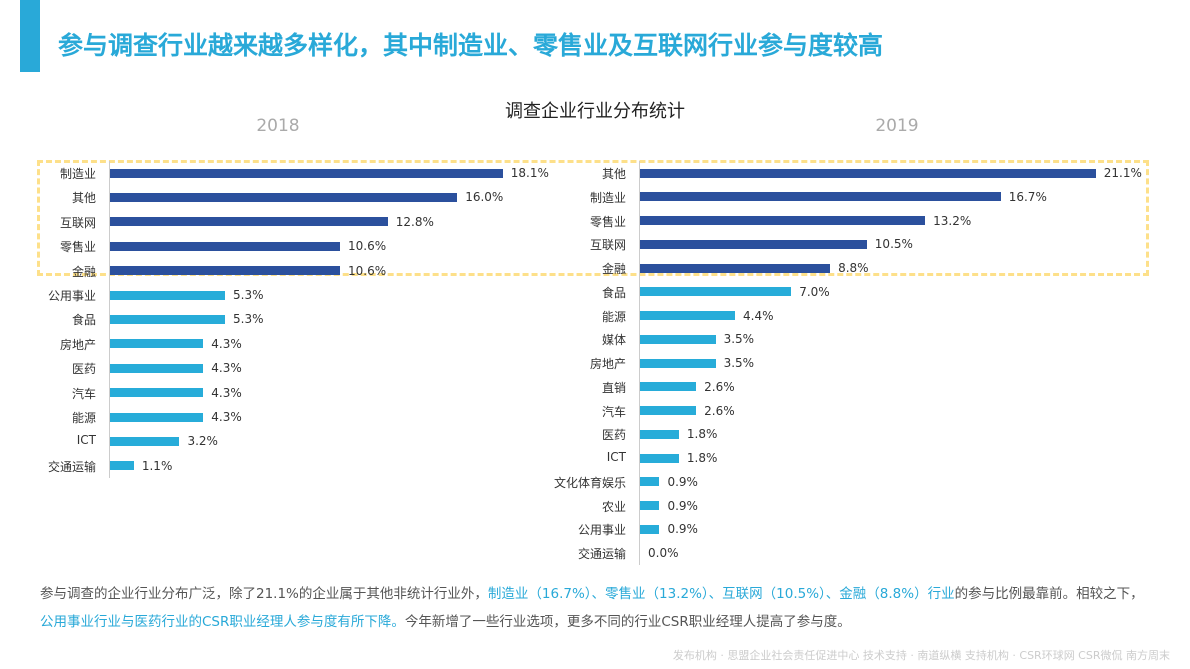 The image size is (1190, 669). What do you see at coordinates (613, 387) in the screenshot?
I see `category-label: 直销` at bounding box center [613, 387].